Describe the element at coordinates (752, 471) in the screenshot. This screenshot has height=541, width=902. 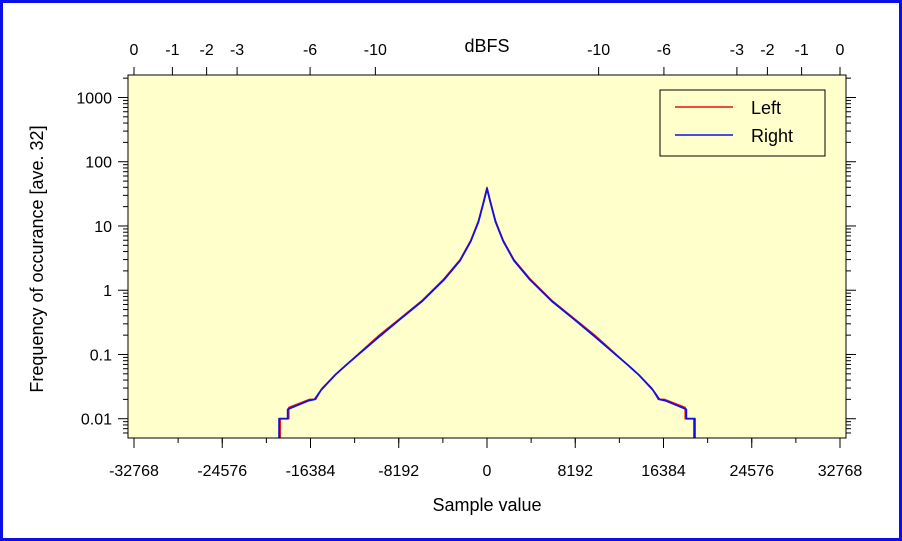
I see `x-tick-label: 24576` at that location.